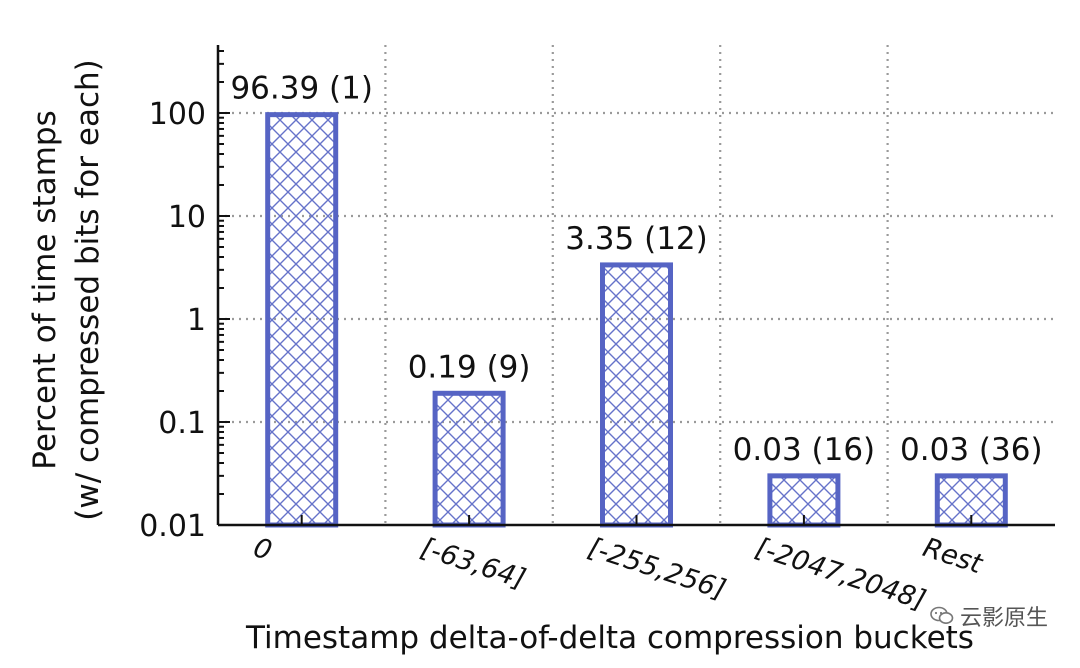 The image size is (1080, 668). I want to click on wechat-icon, so click(942, 615).